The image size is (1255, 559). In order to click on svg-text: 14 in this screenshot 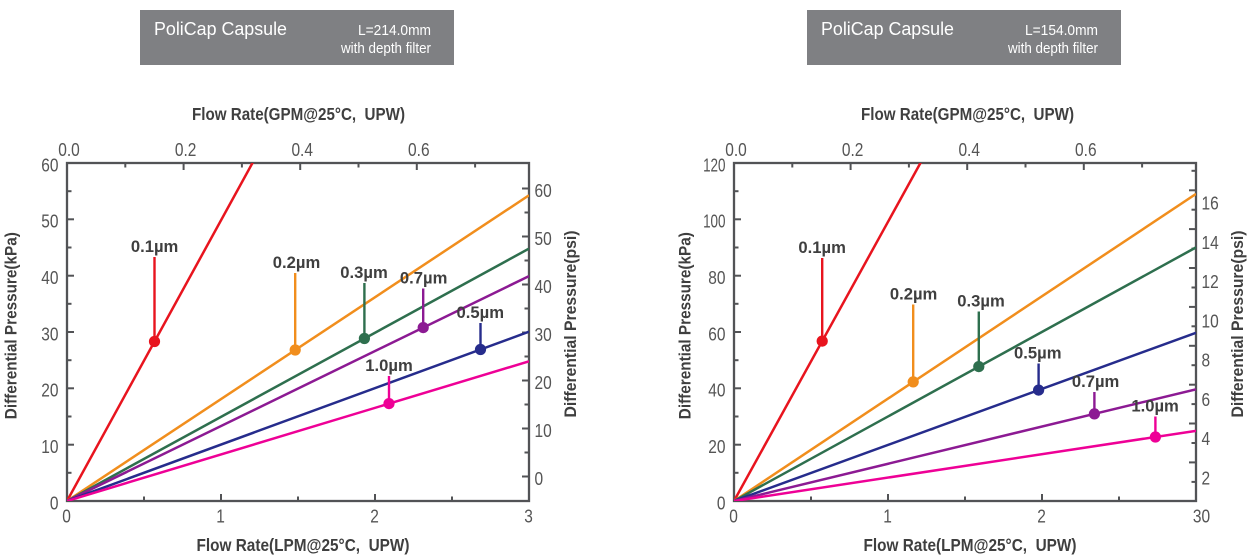, I will do `click(1210, 242)`.